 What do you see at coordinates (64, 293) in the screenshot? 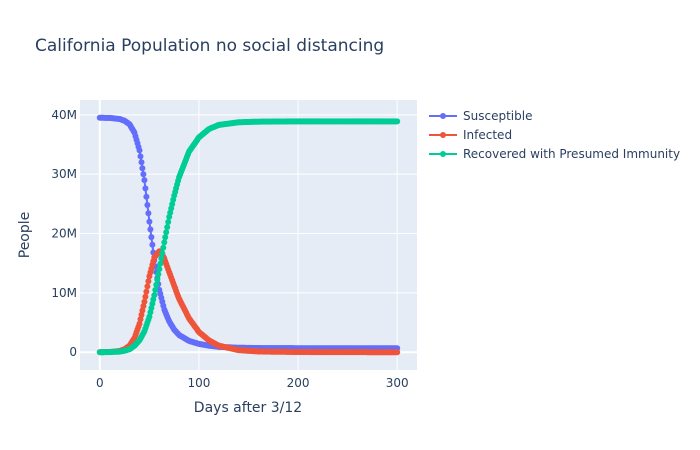
I see `y-tick-label: 10M` at bounding box center [64, 293].